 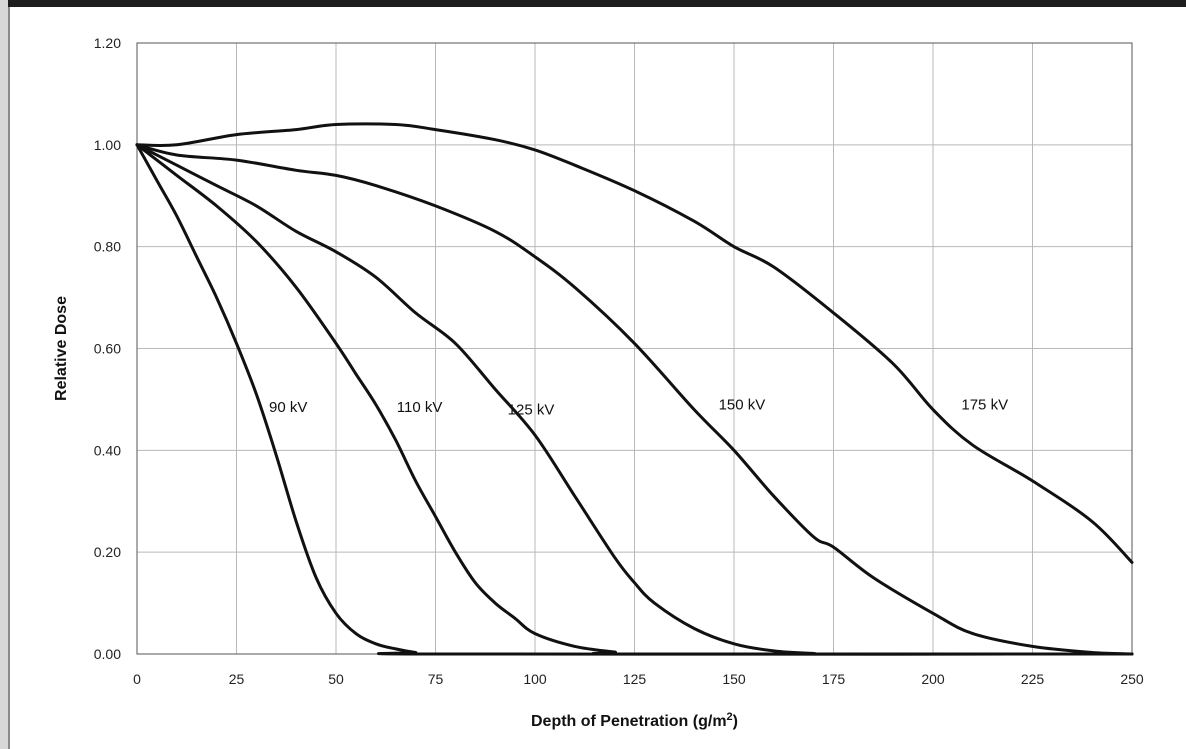 What do you see at coordinates (834, 679) in the screenshot?
I see `x-tick-label-7: 175` at bounding box center [834, 679].